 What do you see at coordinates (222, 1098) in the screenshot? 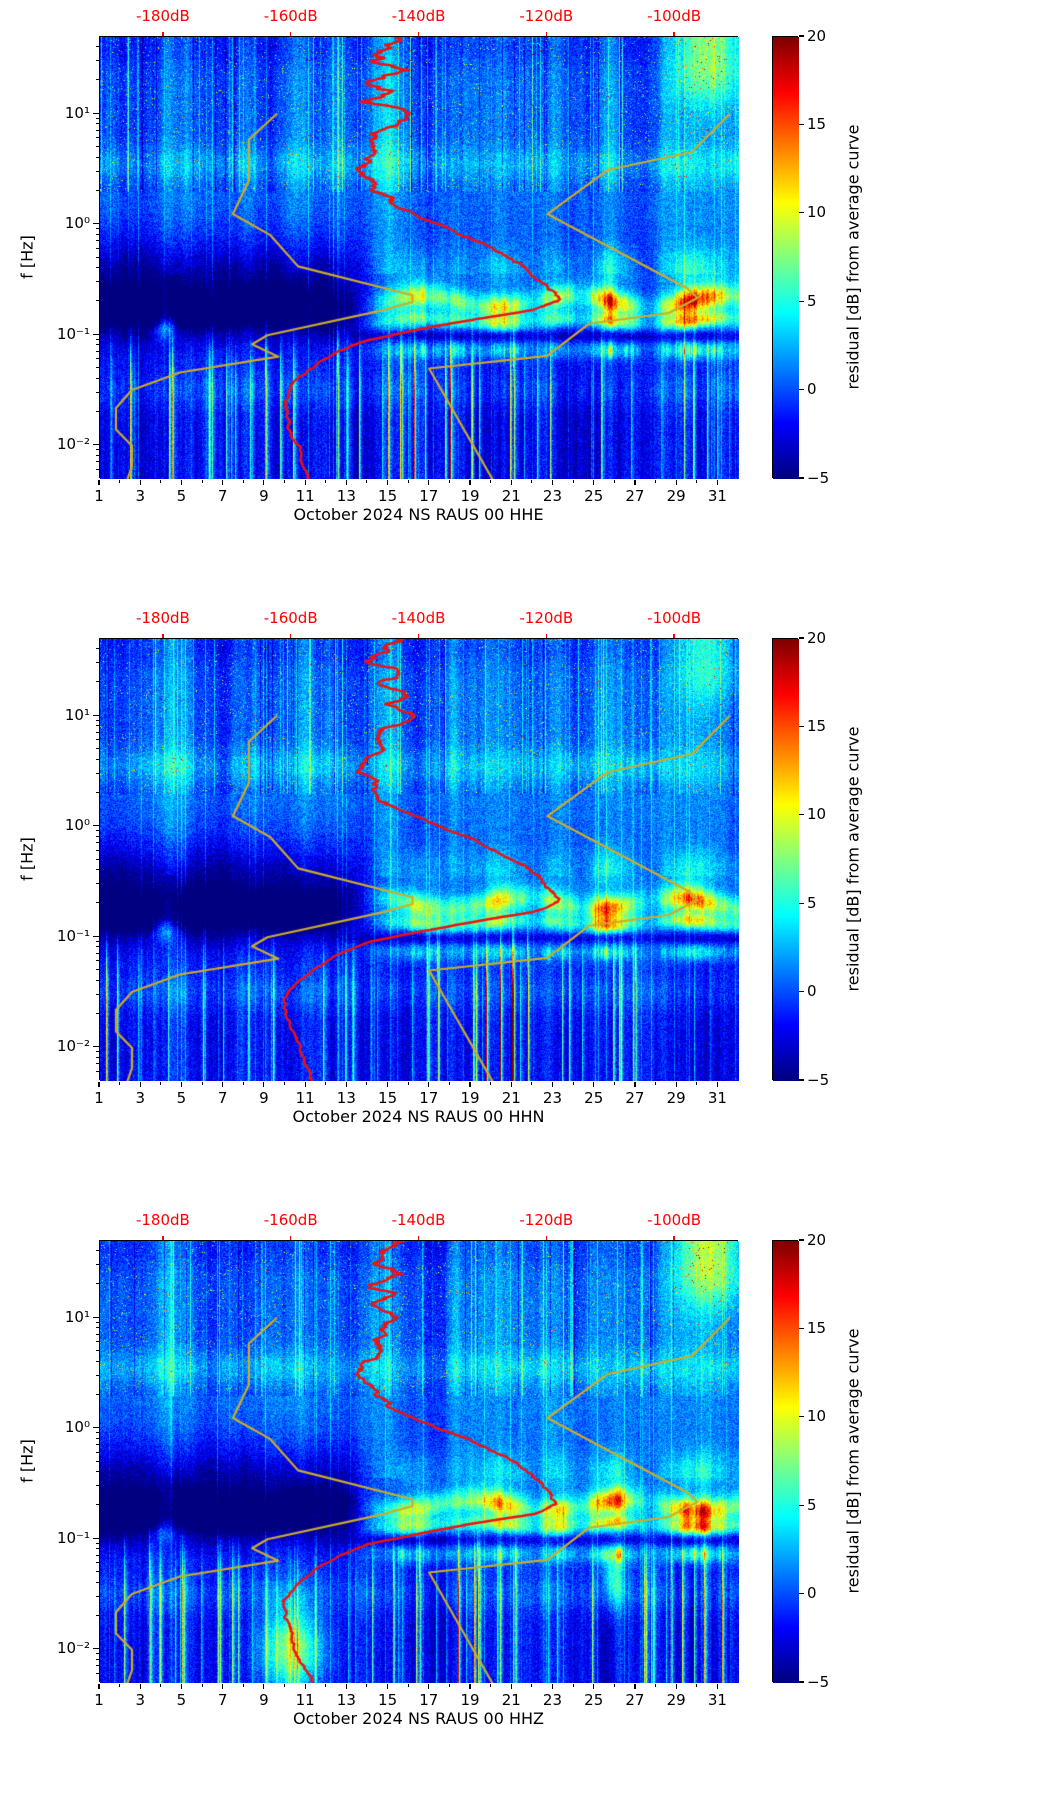
I see `x-tick-label: 7` at bounding box center [222, 1098].